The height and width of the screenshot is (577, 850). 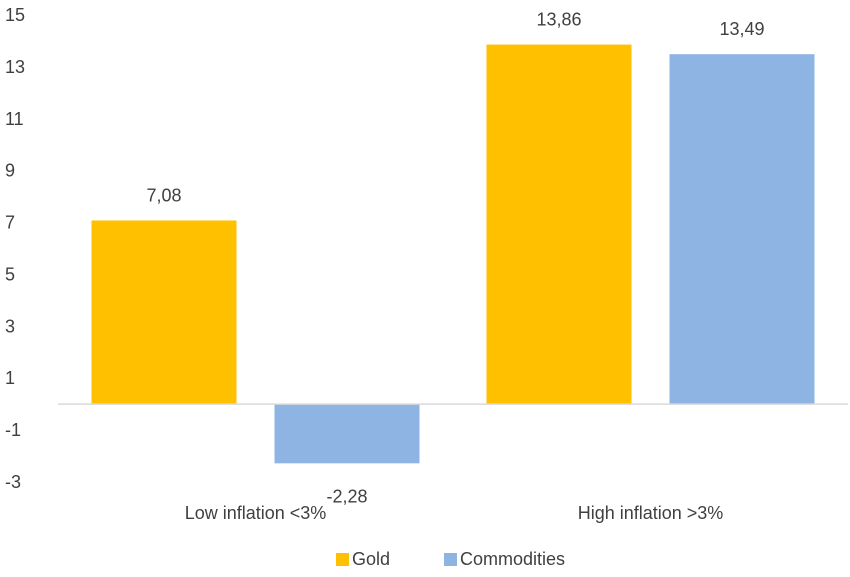 What do you see at coordinates (163, 195) in the screenshot?
I see `data-label-gold-0: 7,08` at bounding box center [163, 195].